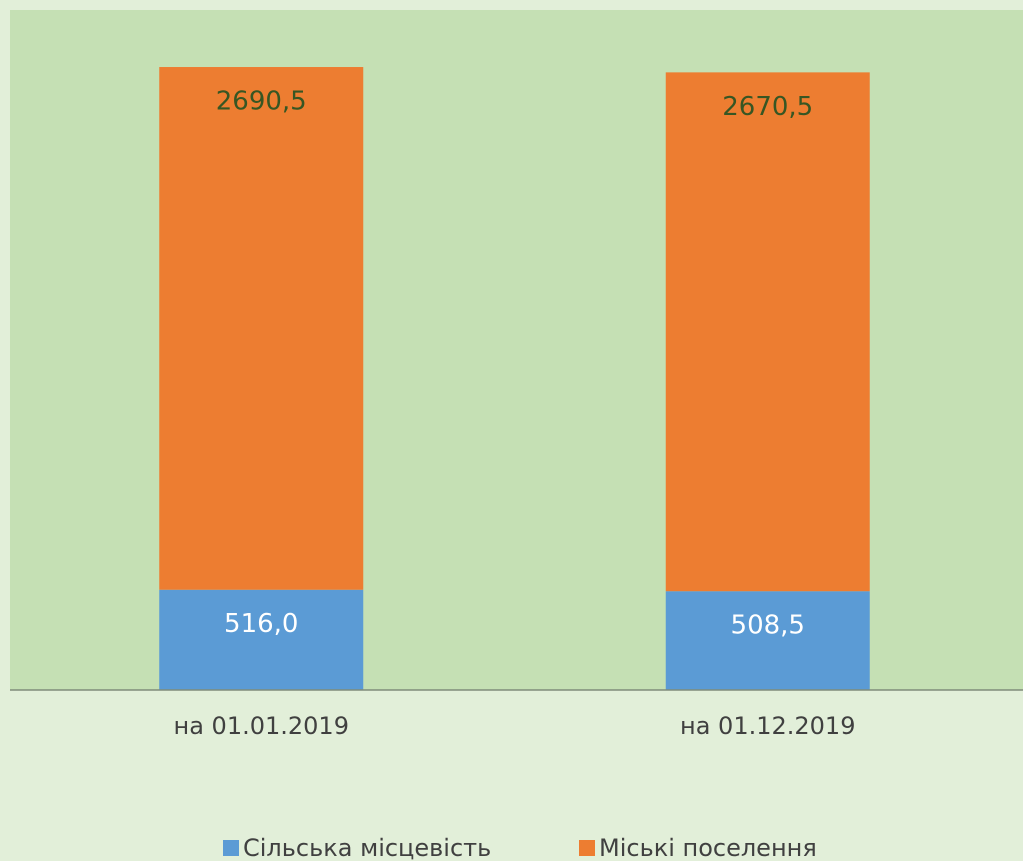 This screenshot has width=1023, height=861. Describe the element at coordinates (708, 847) in the screenshot. I see `legend-label: Міські поселення` at that location.